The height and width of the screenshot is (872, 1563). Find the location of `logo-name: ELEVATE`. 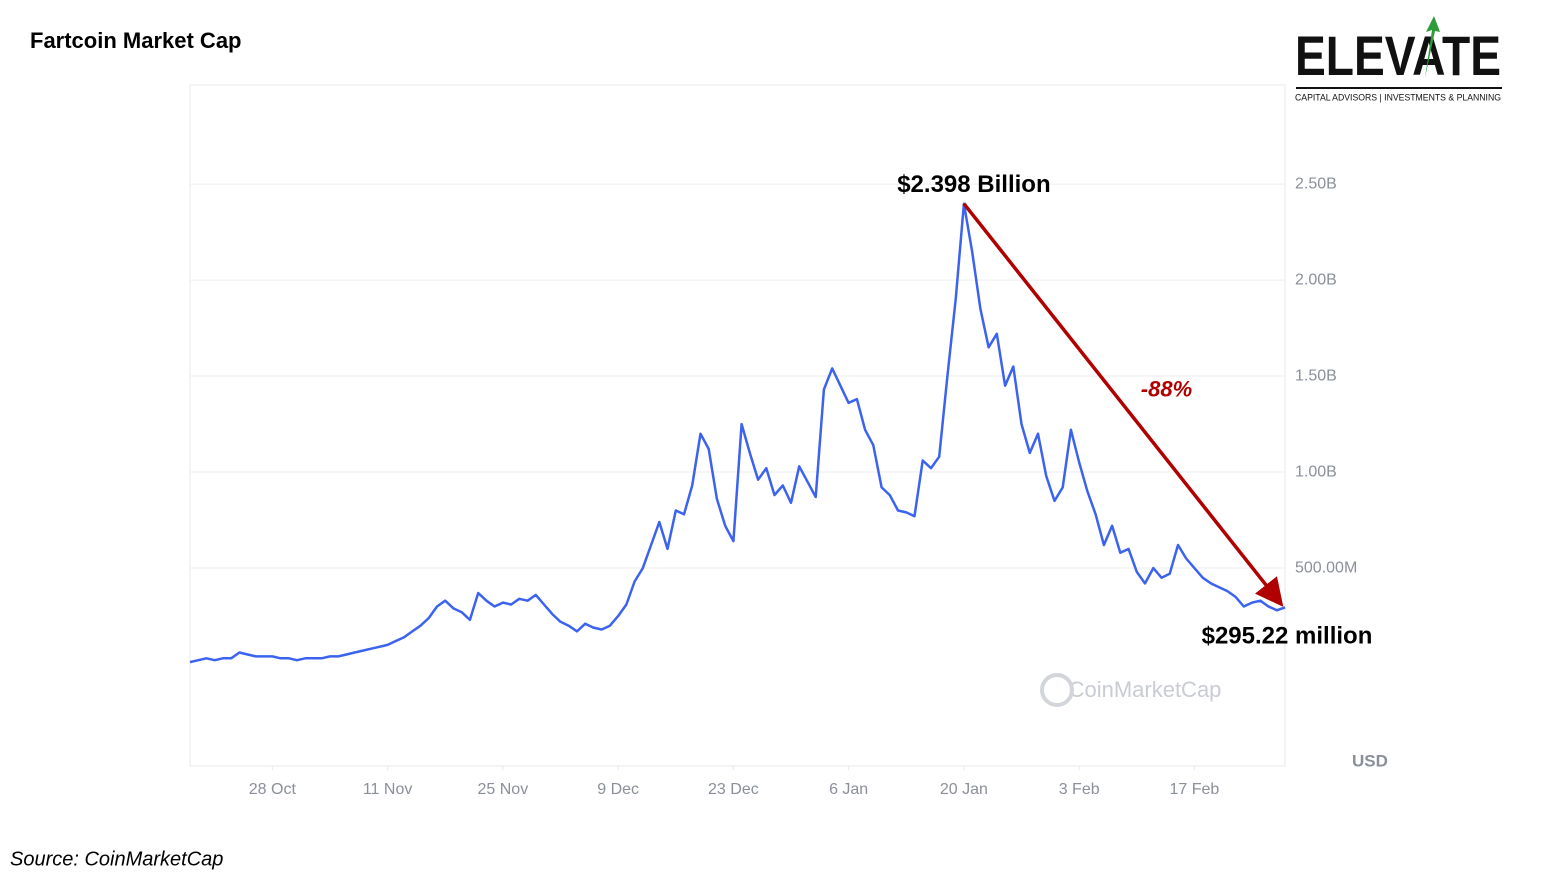

logo-name: ELEVATE is located at coordinates (1398, 55).